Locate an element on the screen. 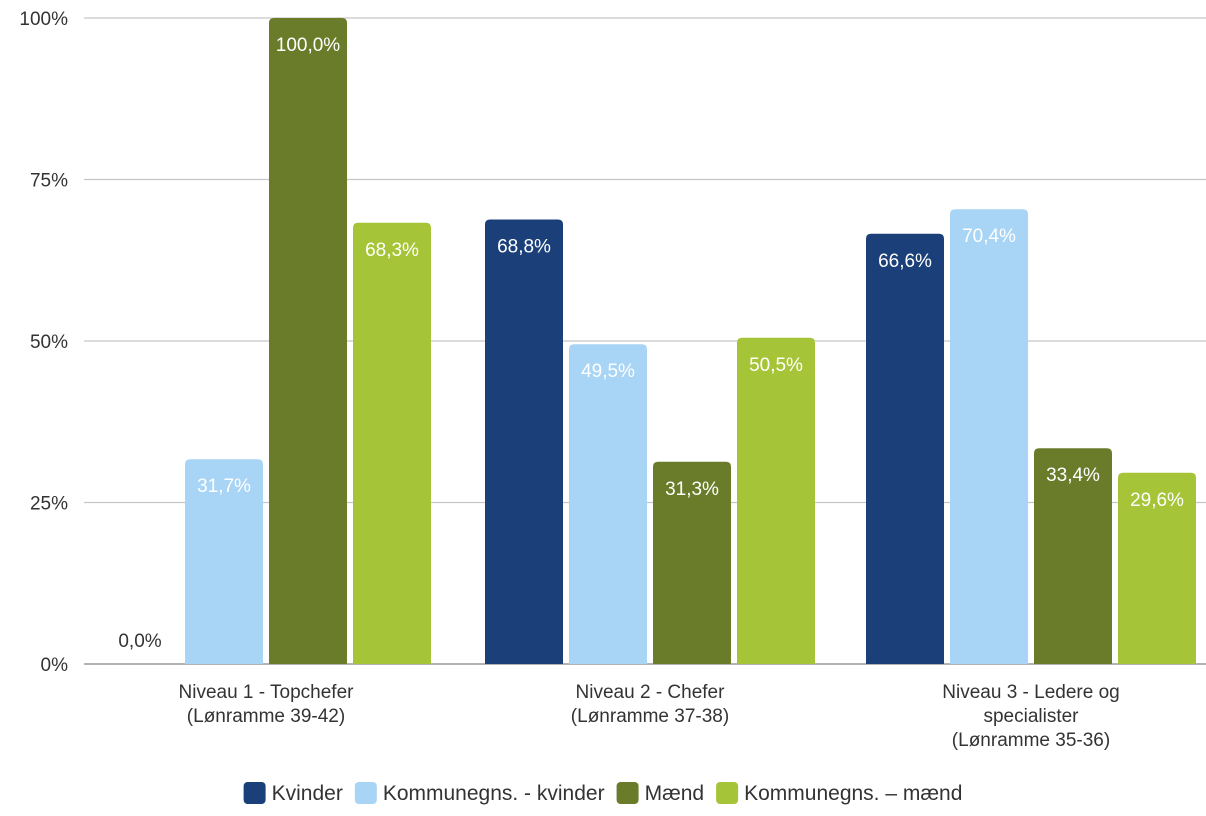 The height and width of the screenshot is (816, 1206). y-tick-label: 75% is located at coordinates (49, 181).